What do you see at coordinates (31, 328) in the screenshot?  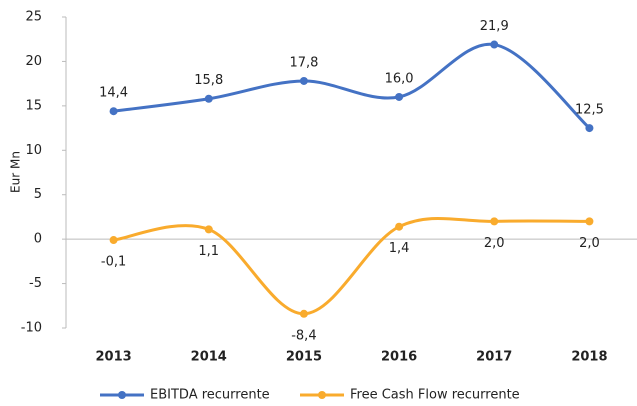 I see `y-tick-label: -10` at bounding box center [31, 328].